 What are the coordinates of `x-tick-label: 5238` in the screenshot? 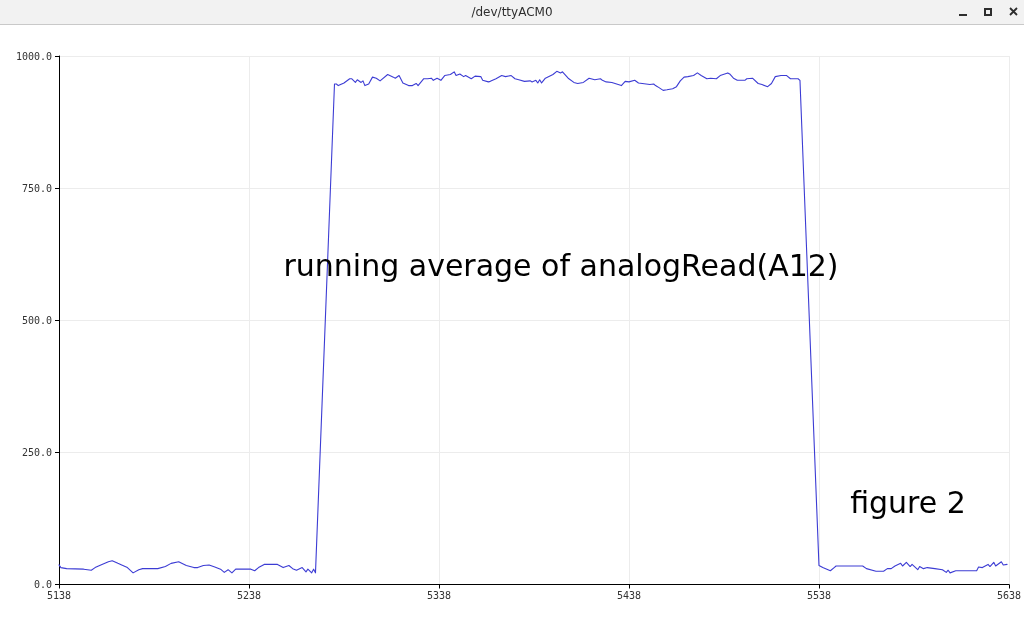 It's located at (249, 595).